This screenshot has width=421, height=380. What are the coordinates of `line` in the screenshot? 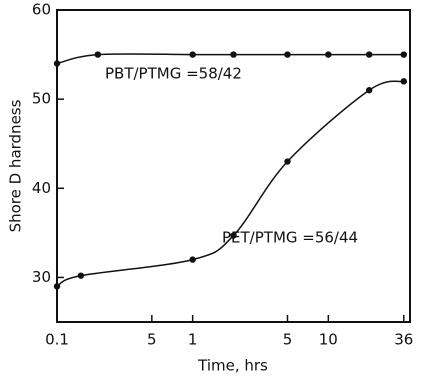 It's located at (230, 59).